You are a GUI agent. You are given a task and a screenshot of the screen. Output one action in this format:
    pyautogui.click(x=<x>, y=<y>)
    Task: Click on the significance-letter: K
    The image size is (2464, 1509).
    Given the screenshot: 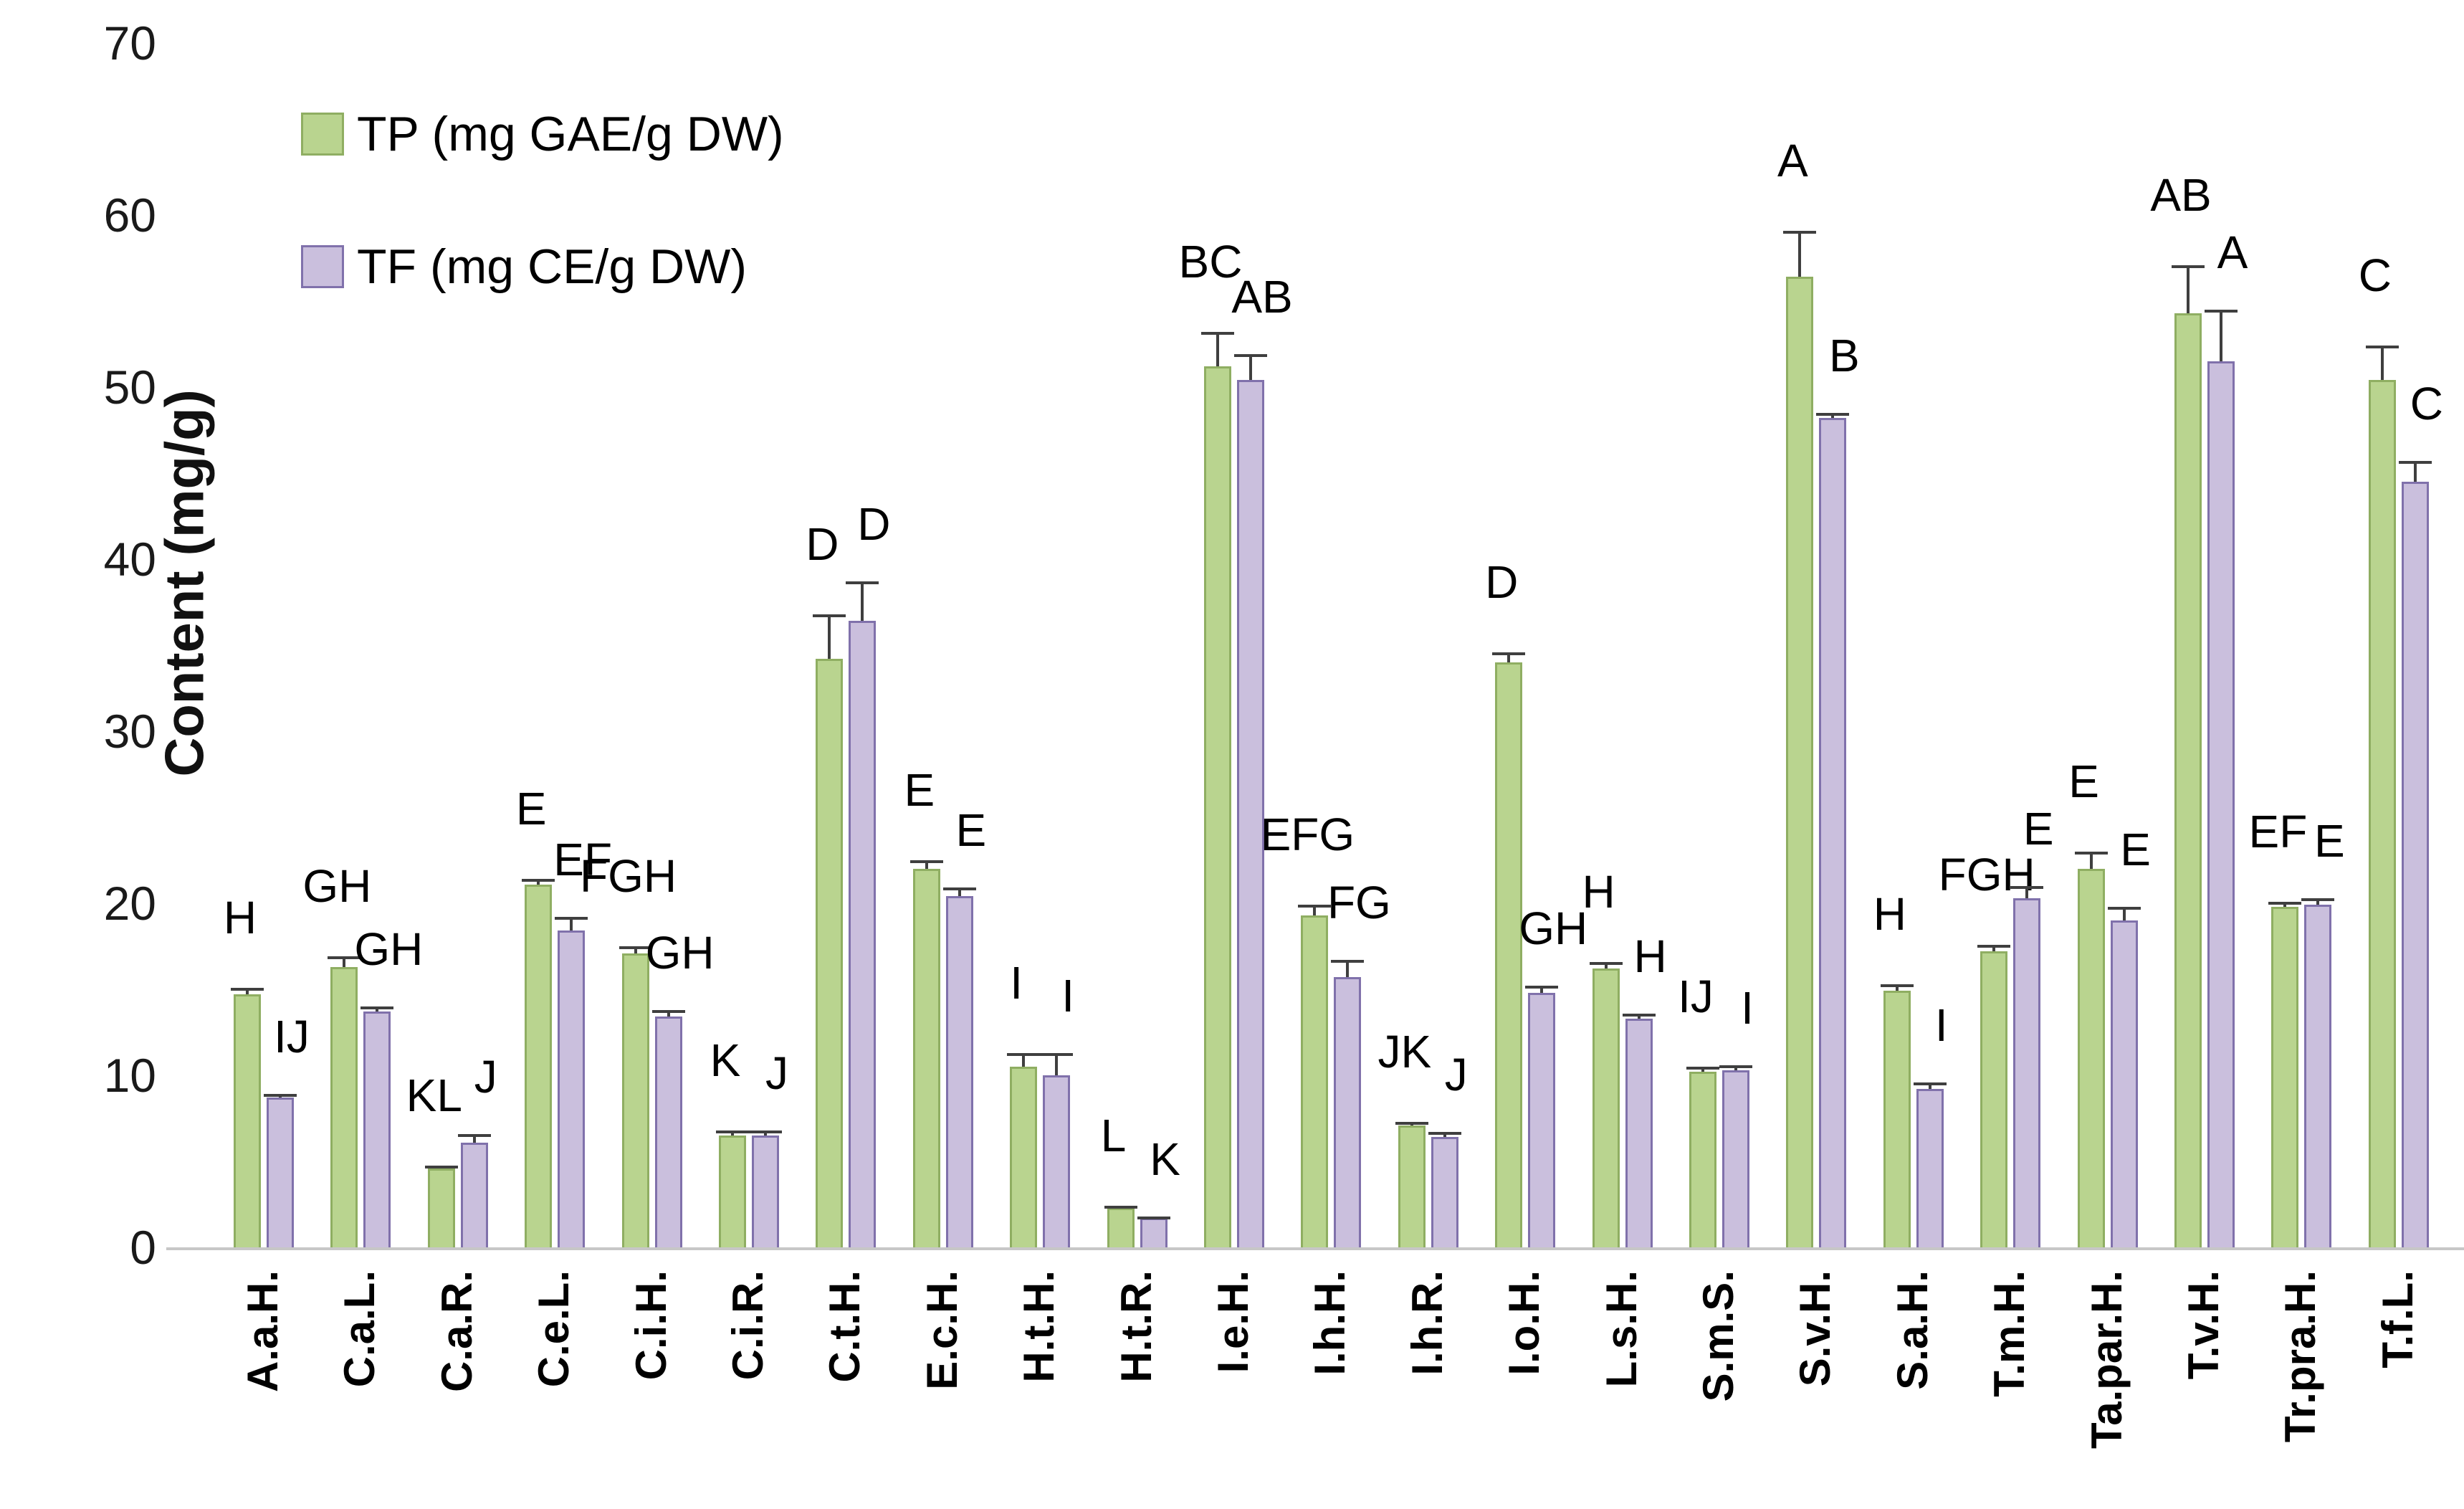 What is the action you would take?
    pyautogui.click(x=726, y=1060)
    